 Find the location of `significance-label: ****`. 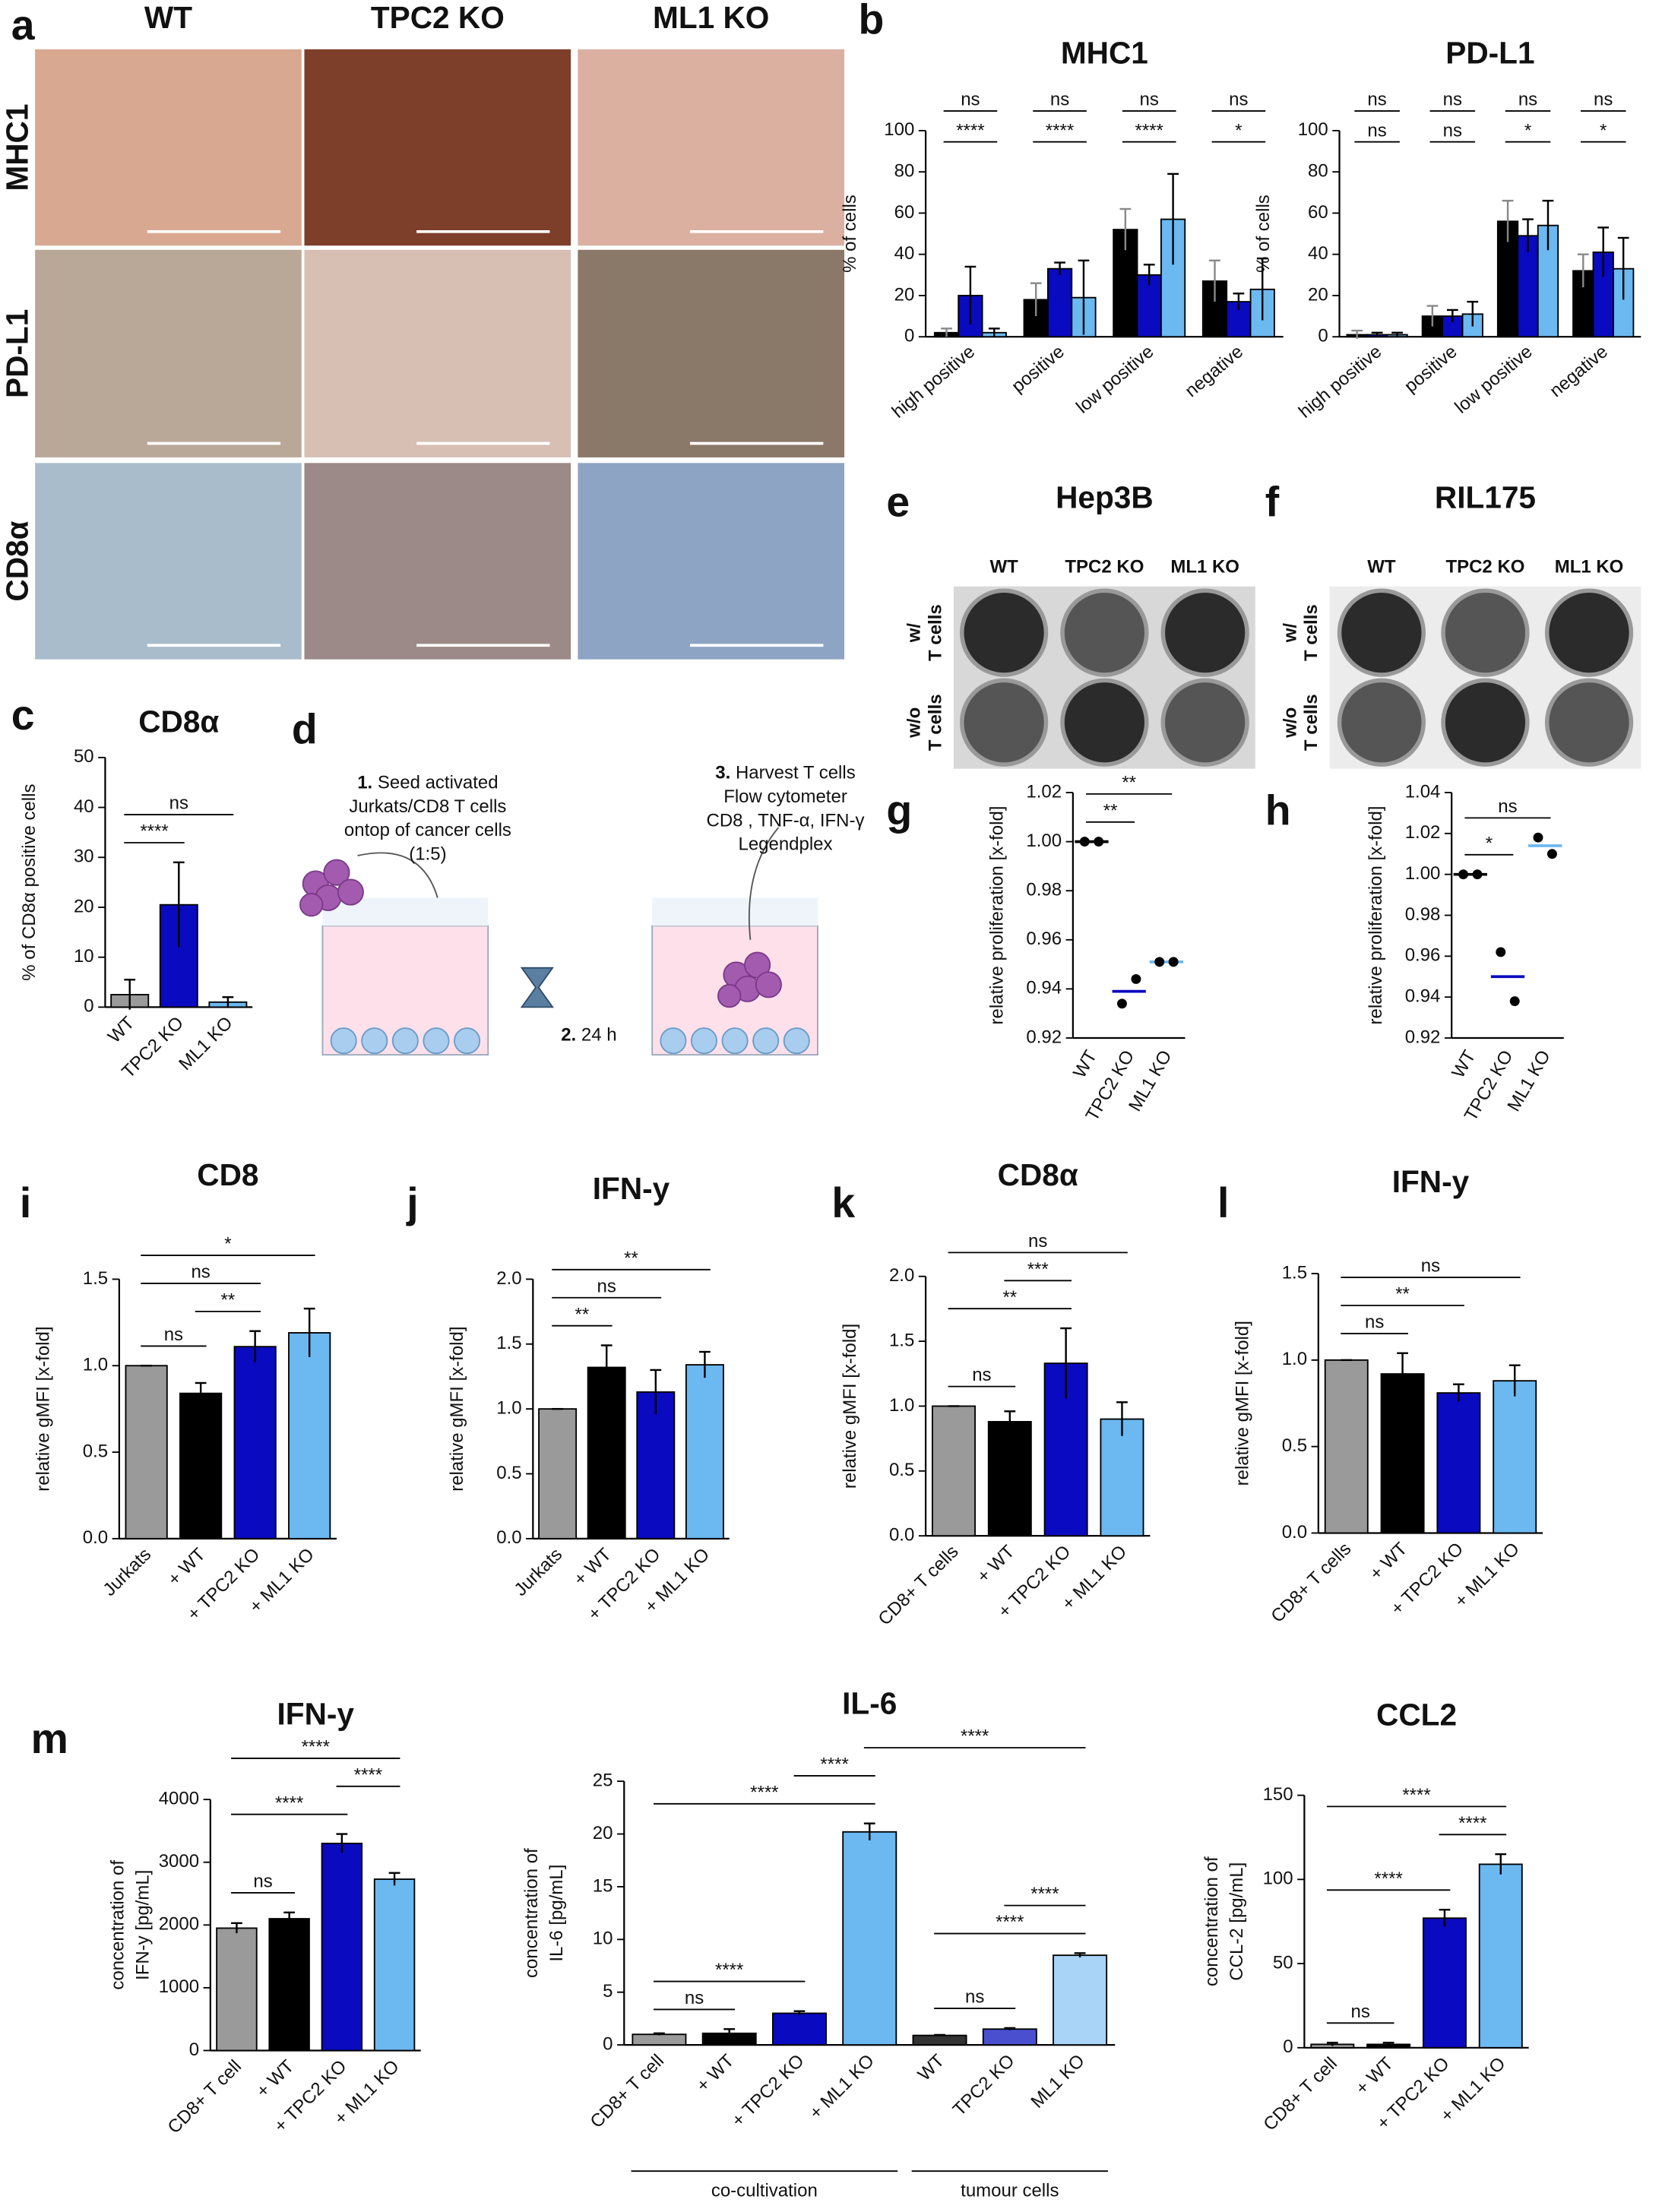

significance-label: **** is located at coordinates (970, 130).